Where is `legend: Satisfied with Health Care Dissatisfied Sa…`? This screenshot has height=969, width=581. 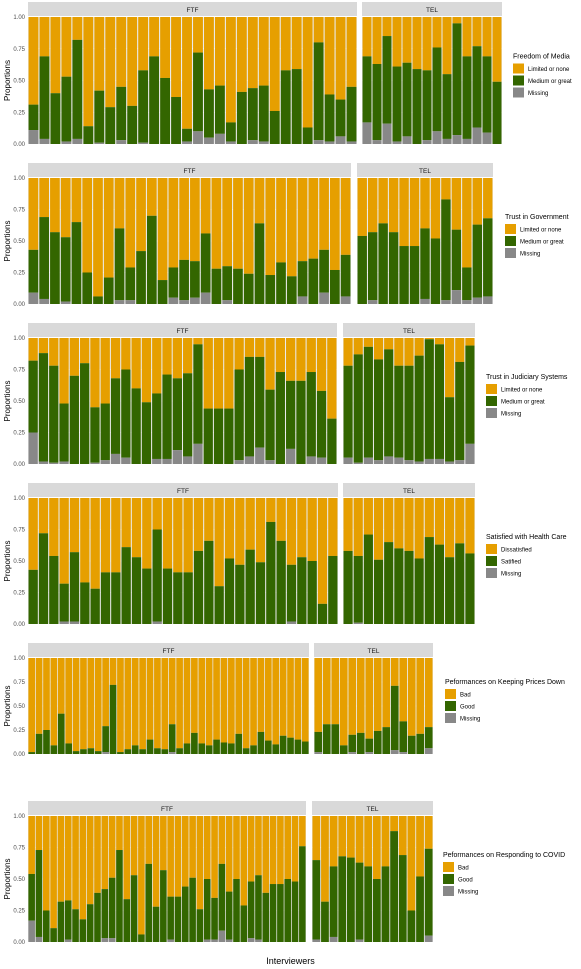 legend: Satisfied with Health Care Dissatisfied Sa… is located at coordinates (526, 556).